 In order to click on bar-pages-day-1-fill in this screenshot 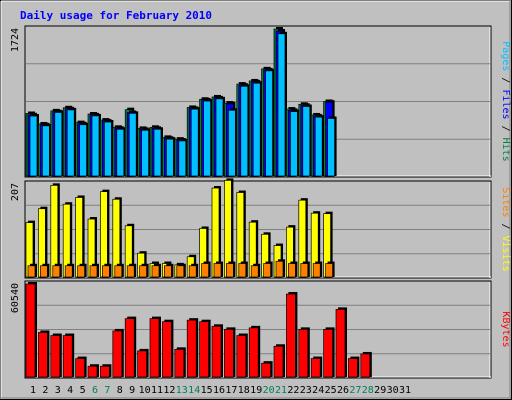, I will do `click(33, 146)`.